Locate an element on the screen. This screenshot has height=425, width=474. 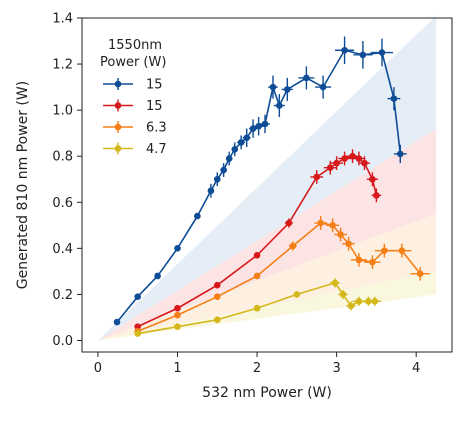
x-tick-label: 3 is located at coordinates (336, 368).